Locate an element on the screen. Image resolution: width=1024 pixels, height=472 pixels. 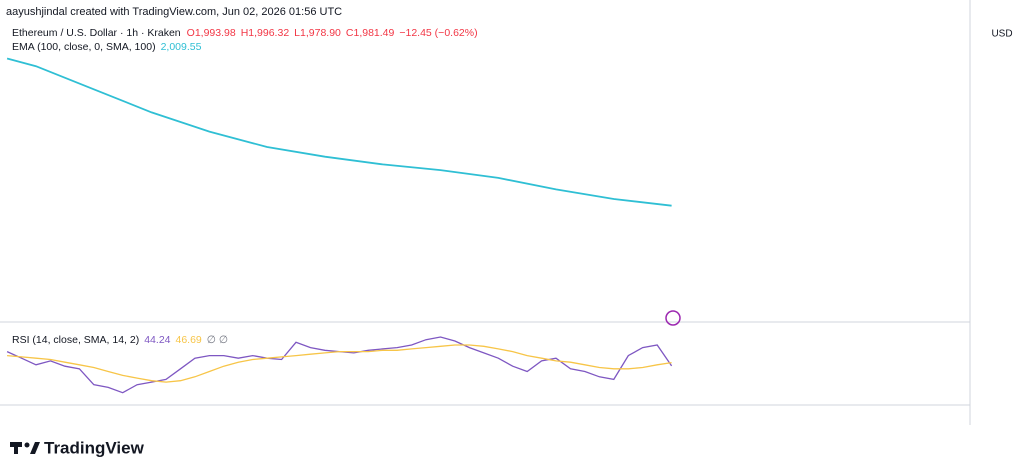
ohlc: H1,996.32 is located at coordinates (265, 33).